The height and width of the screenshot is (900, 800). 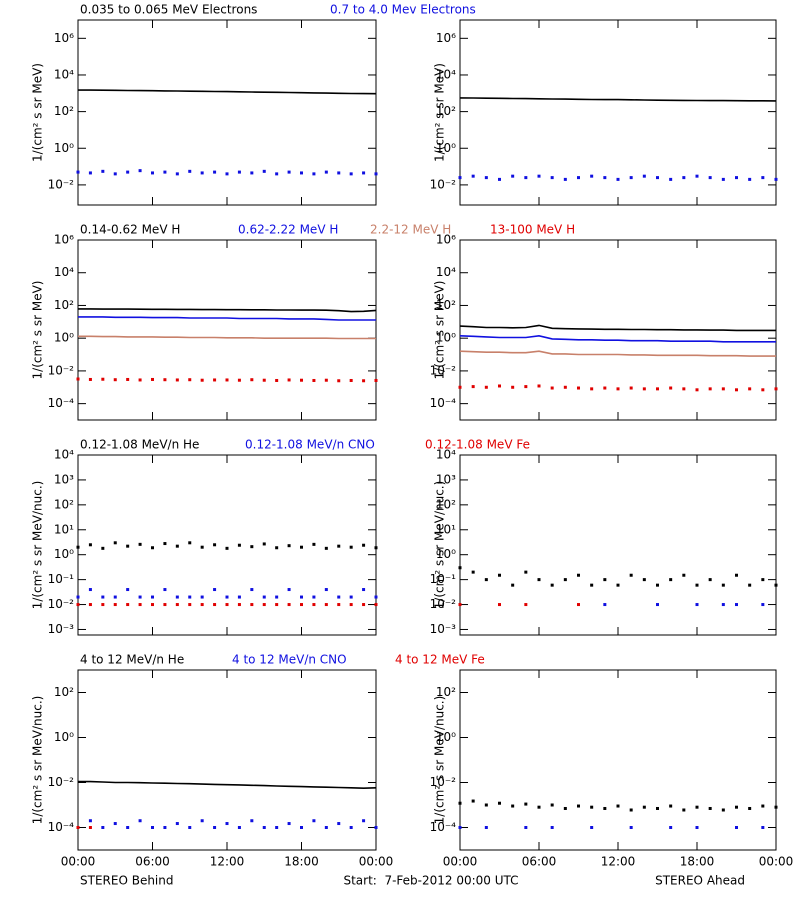 What do you see at coordinates (310, 445) in the screenshot?
I see `legend-entry: 0.12-1.08 MeV/n CNO` at bounding box center [310, 445].